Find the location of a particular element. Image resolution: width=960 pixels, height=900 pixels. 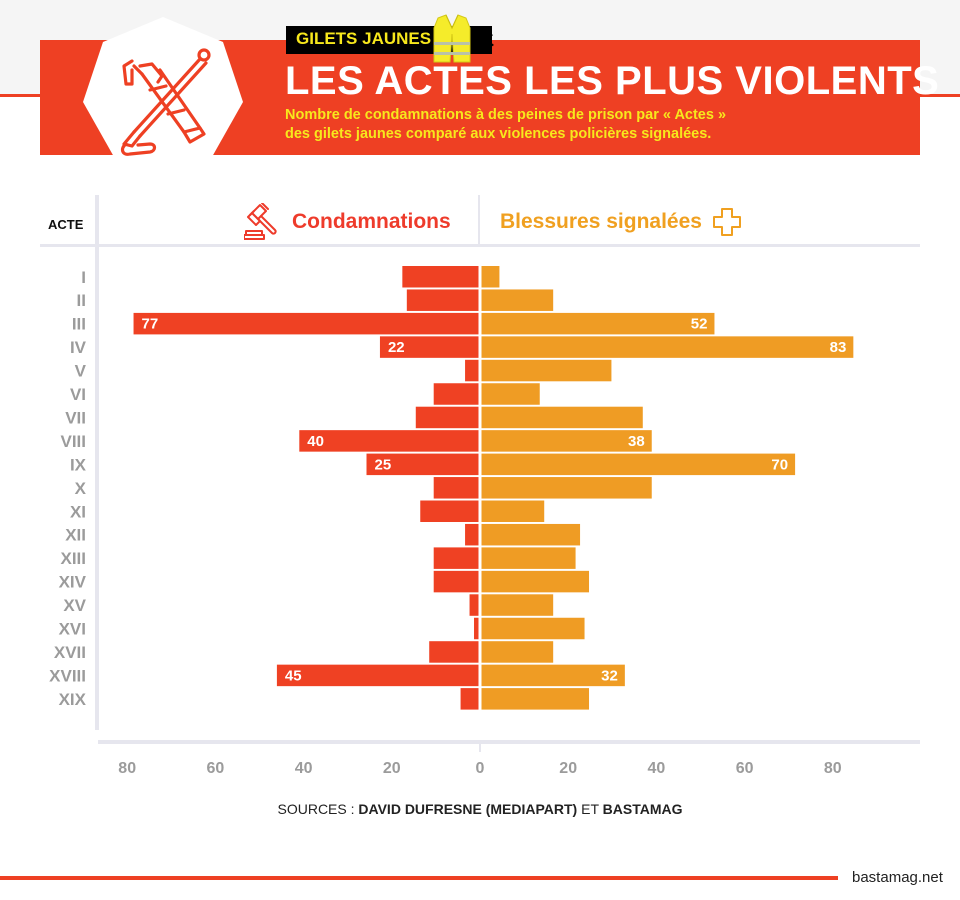

row-label-XIII: XIII is located at coordinates (73, 558).